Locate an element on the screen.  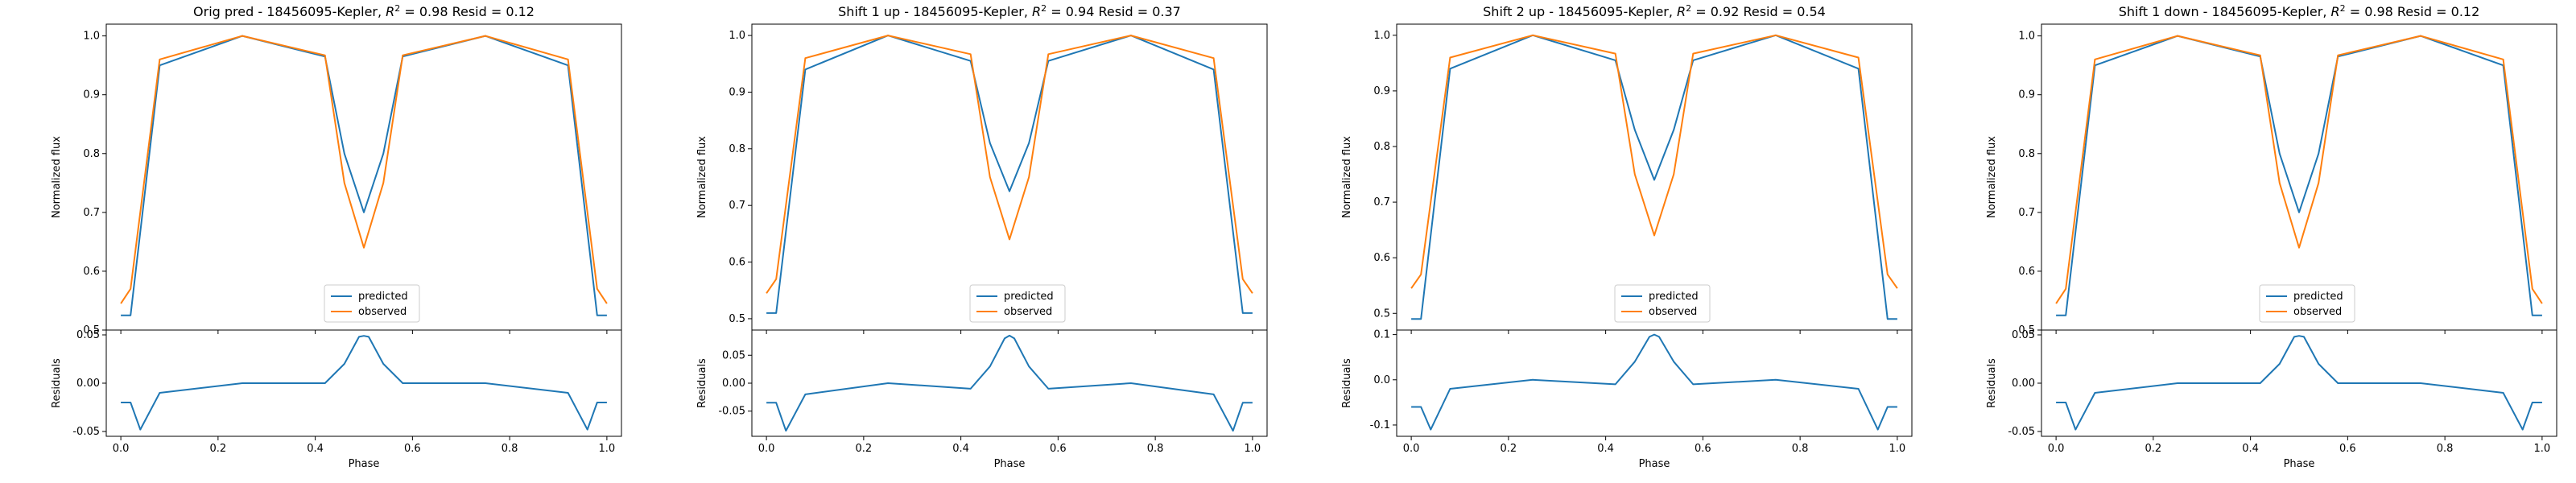
series-line-observed is located at coordinates (364, 169).